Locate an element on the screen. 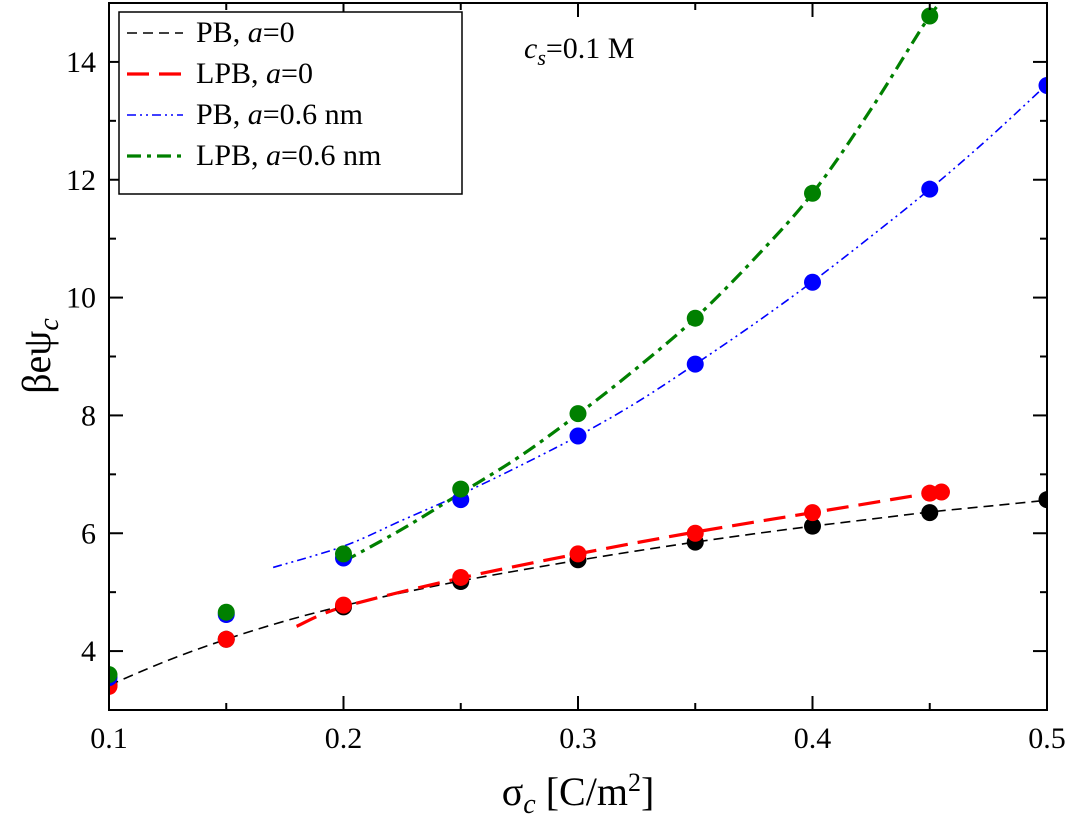  x-axis-title-unit: [C/m is located at coordinates (582, 791).